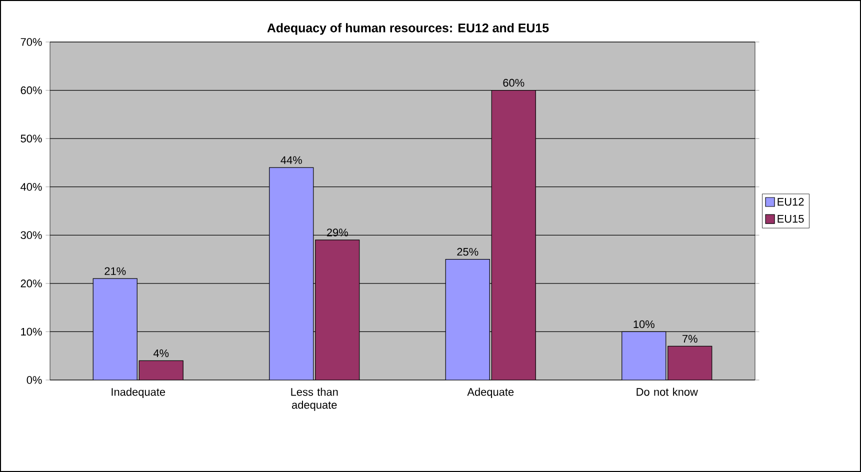 The height and width of the screenshot is (472, 861). What do you see at coordinates (314, 399) in the screenshot?
I see `x-tick-label: Less than adequate` at bounding box center [314, 399].